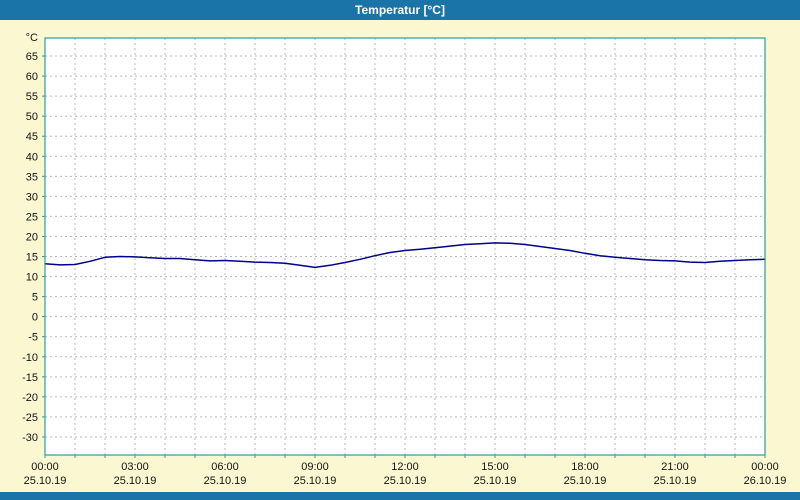 The width and height of the screenshot is (800, 500). Describe the element at coordinates (30, 358) in the screenshot. I see `y-tick-label: -10` at that location.